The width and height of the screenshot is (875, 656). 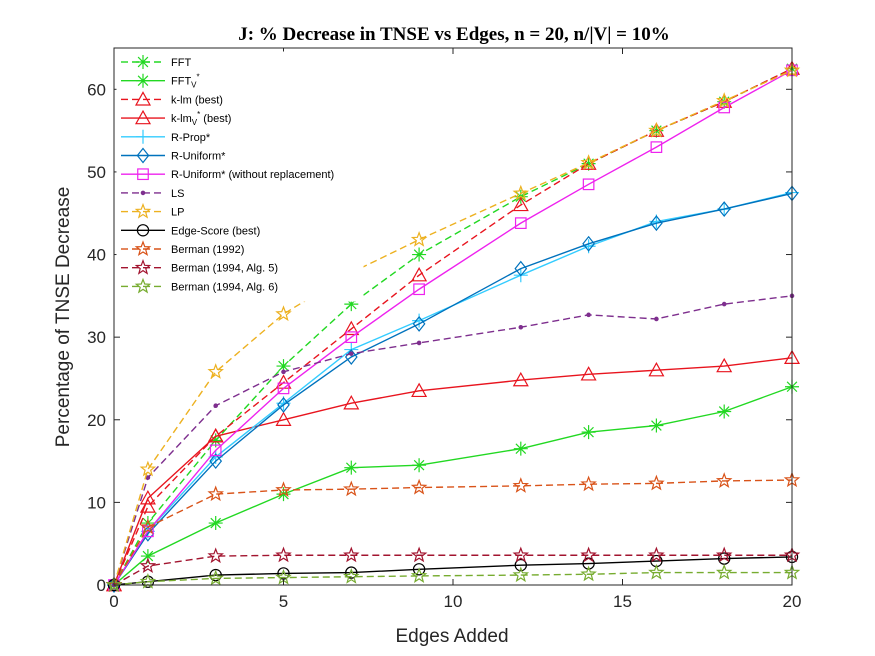 What do you see at coordinates (252, 175) in the screenshot?
I see `legend-label: R-Uniform* (without replacement)` at bounding box center [252, 175].